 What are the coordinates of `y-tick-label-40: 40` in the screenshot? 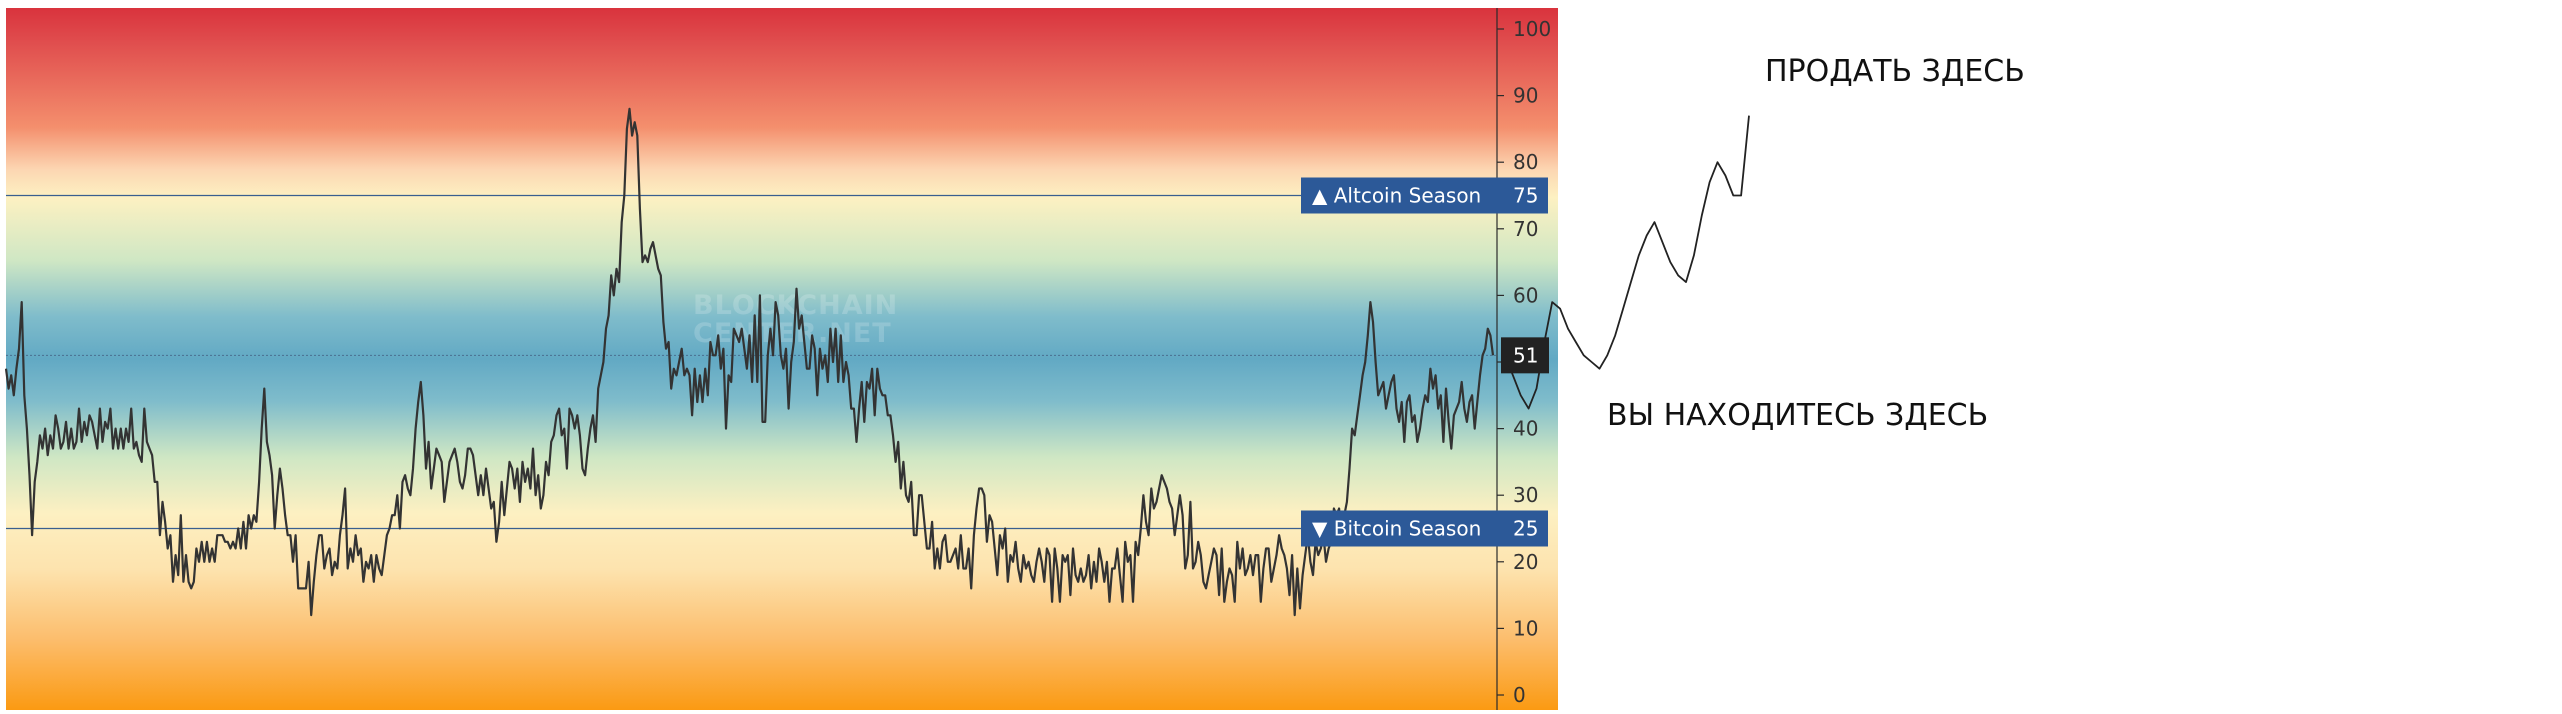 It's located at (1525, 429).